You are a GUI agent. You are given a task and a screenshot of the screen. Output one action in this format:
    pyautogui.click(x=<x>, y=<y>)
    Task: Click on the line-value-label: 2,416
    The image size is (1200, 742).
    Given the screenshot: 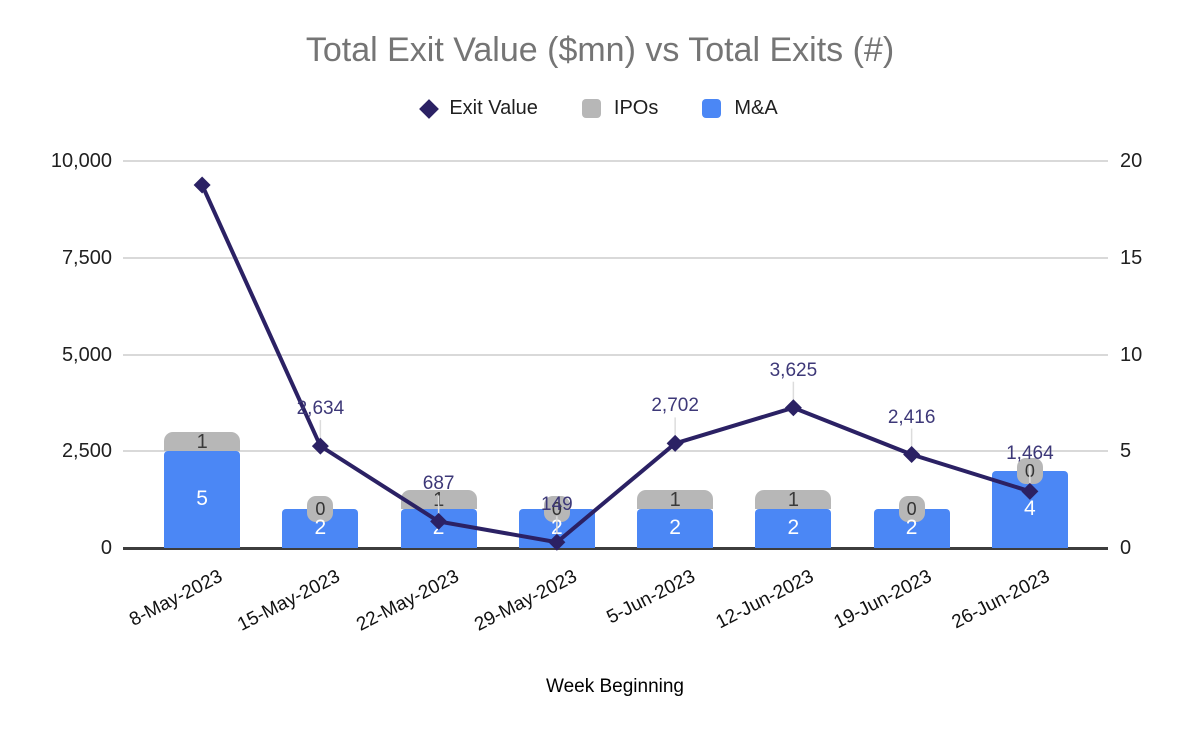 What is the action you would take?
    pyautogui.click(x=911, y=417)
    